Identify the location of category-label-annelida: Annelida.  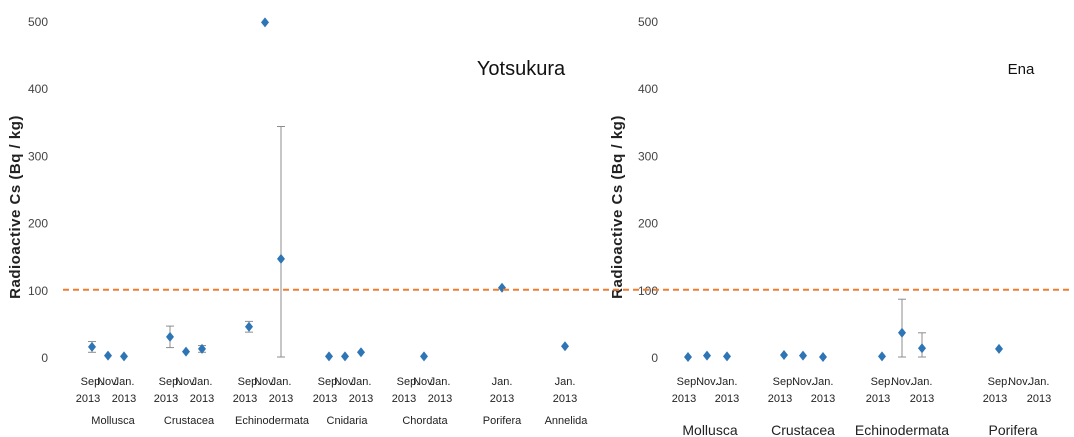
(567, 421).